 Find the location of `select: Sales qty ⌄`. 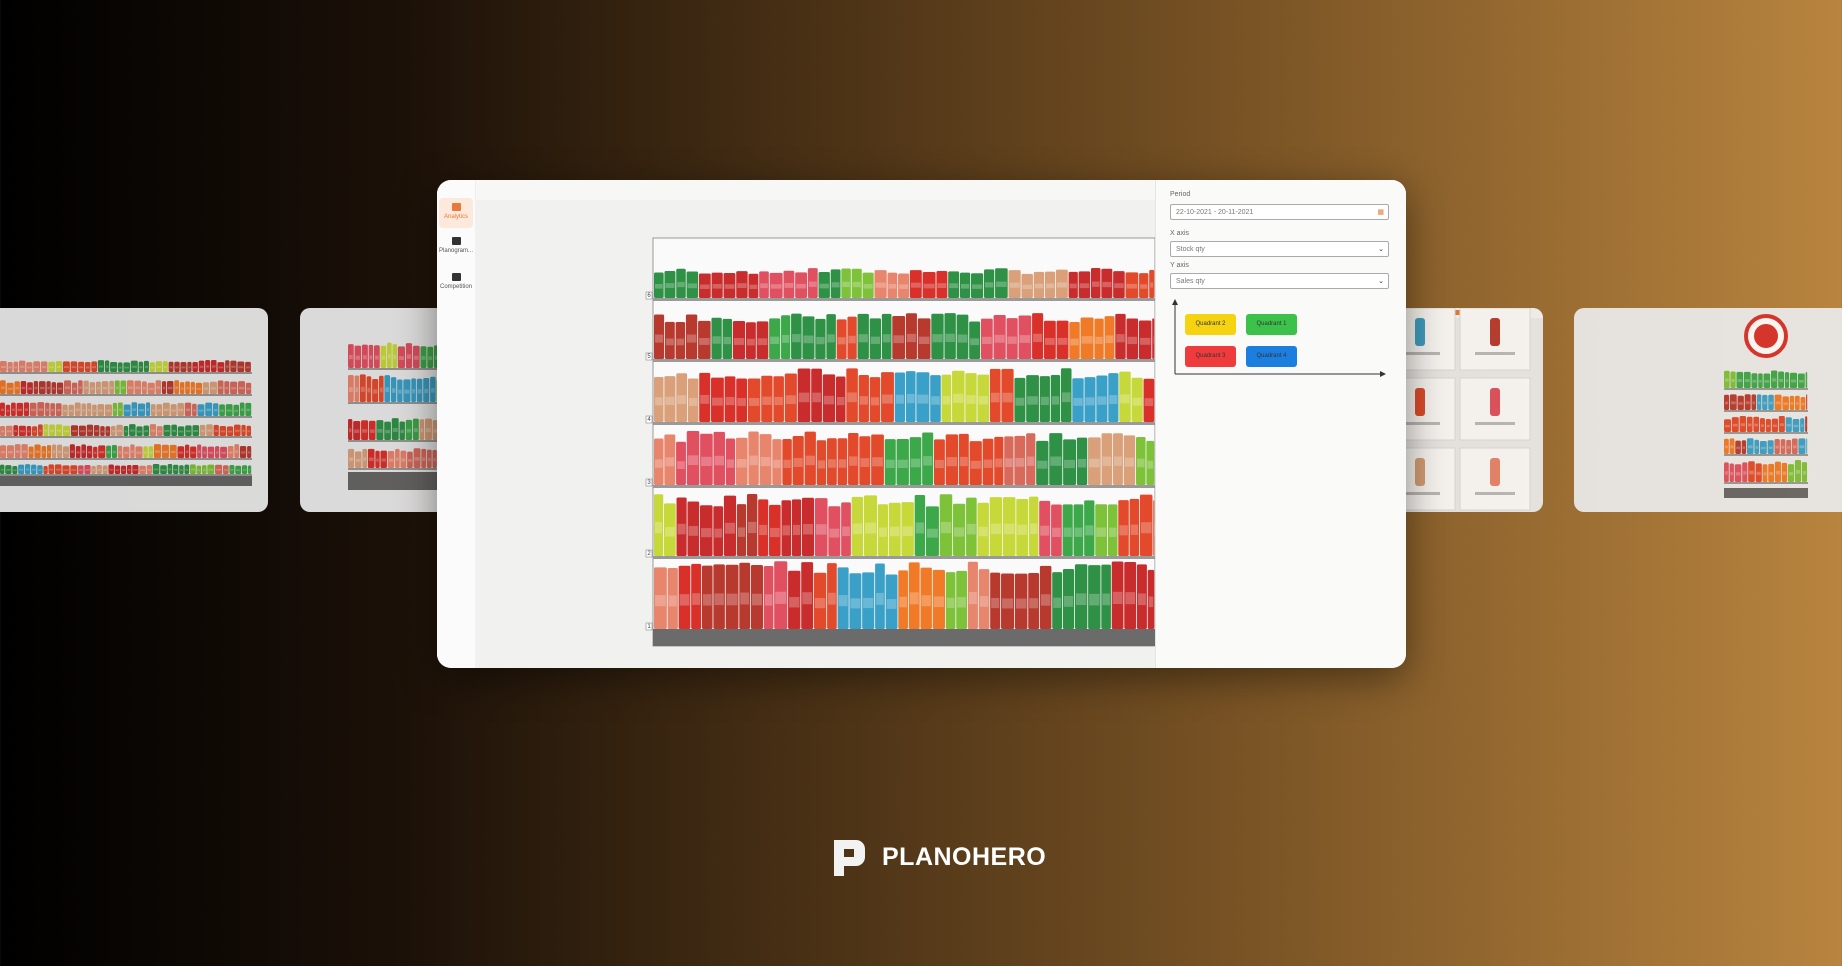

select: Sales qty ⌄ is located at coordinates (1279, 281).